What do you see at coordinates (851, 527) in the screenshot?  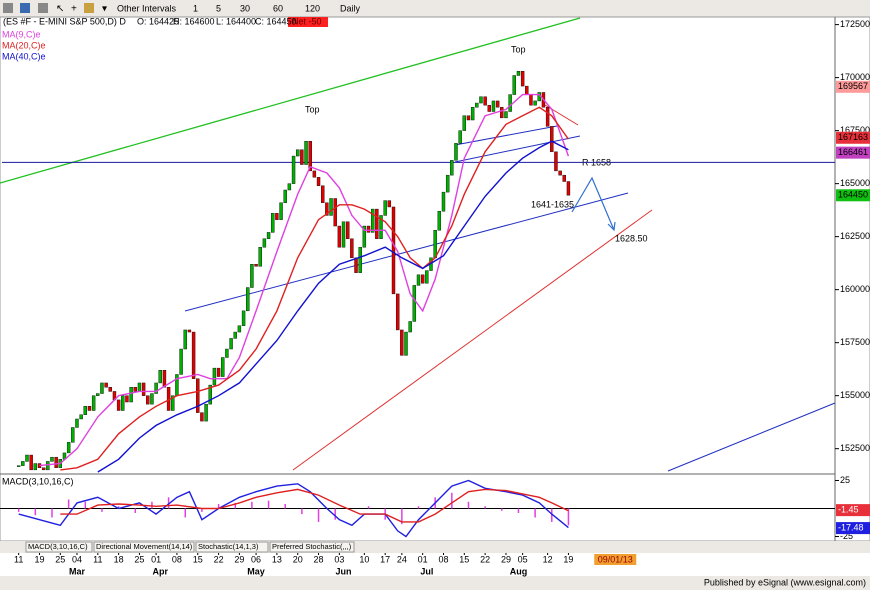 I see `value-label: -17.48` at bounding box center [851, 527].